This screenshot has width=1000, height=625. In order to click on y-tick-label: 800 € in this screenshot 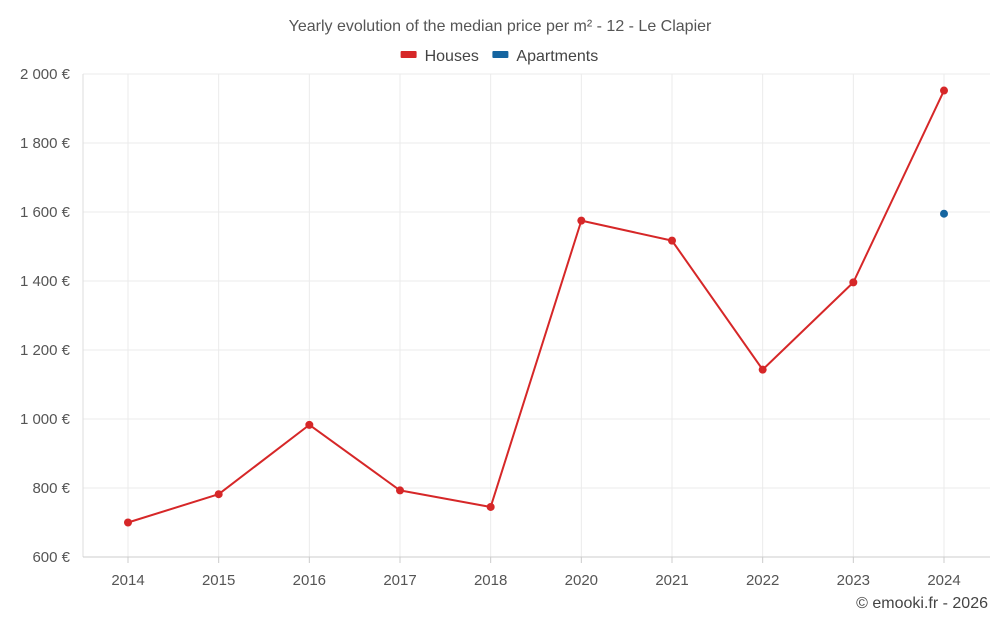, I will do `click(51, 488)`.